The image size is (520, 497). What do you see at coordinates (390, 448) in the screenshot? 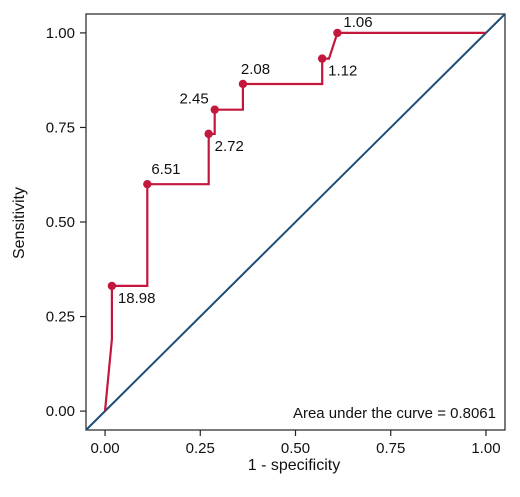
I see `x-tick-label: 0.75` at bounding box center [390, 448].